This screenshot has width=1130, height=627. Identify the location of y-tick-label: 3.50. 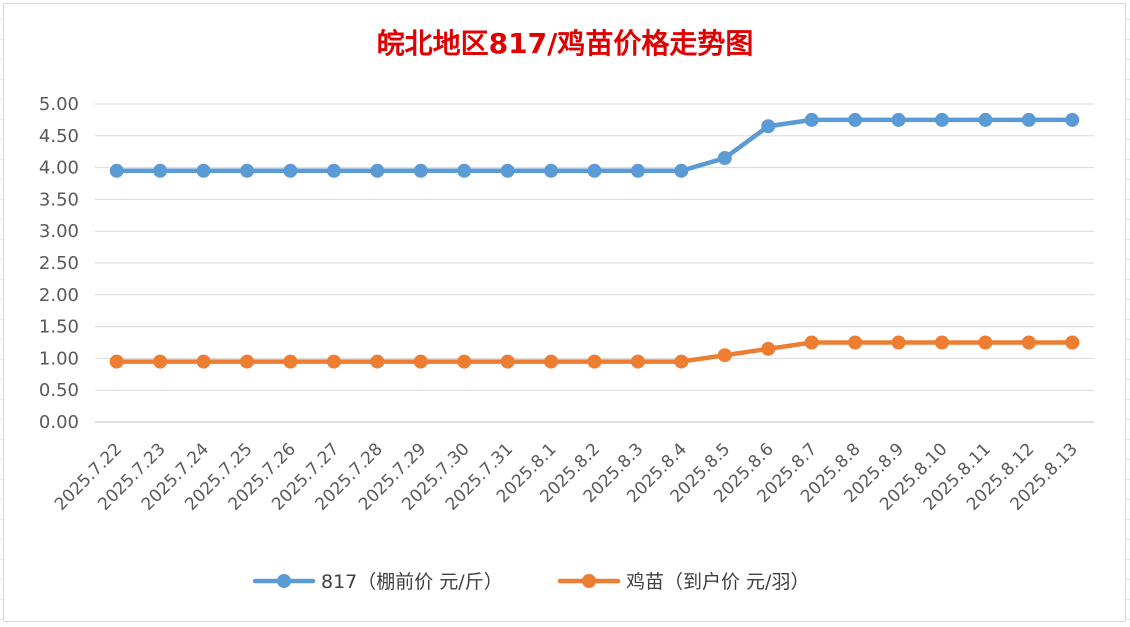
(59, 199).